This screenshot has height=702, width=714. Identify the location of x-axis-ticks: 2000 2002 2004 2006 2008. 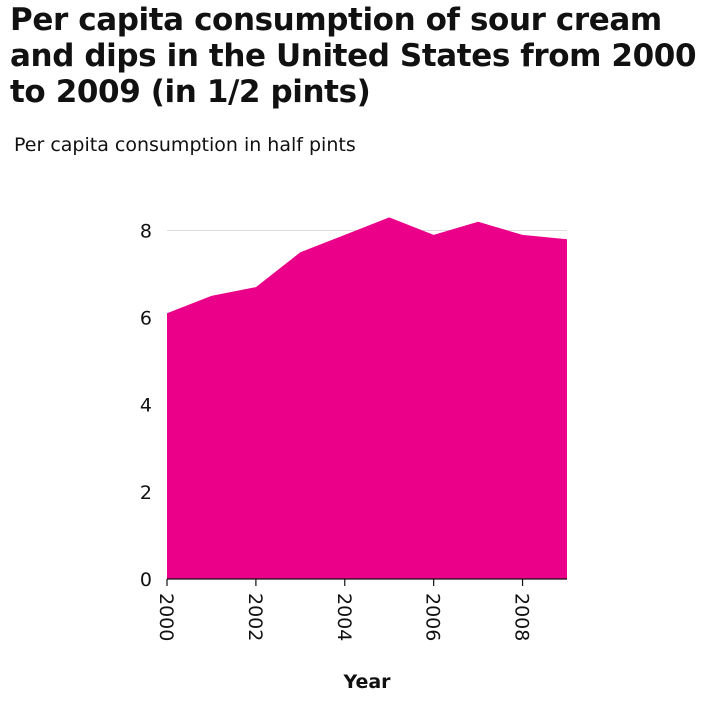
(344, 610).